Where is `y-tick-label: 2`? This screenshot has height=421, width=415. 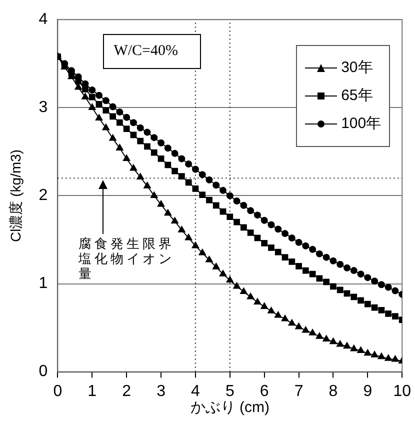
y-tick-label: 2 is located at coordinates (43, 195).